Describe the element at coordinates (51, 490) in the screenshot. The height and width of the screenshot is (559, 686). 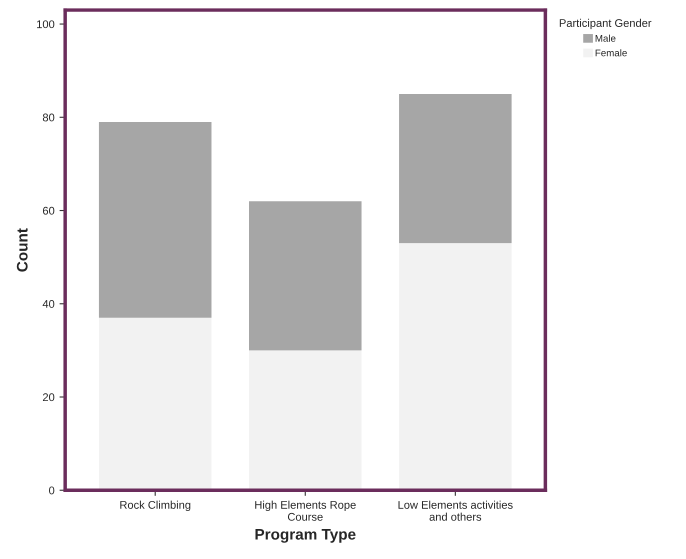
I see `y-tick-label: 0` at that location.